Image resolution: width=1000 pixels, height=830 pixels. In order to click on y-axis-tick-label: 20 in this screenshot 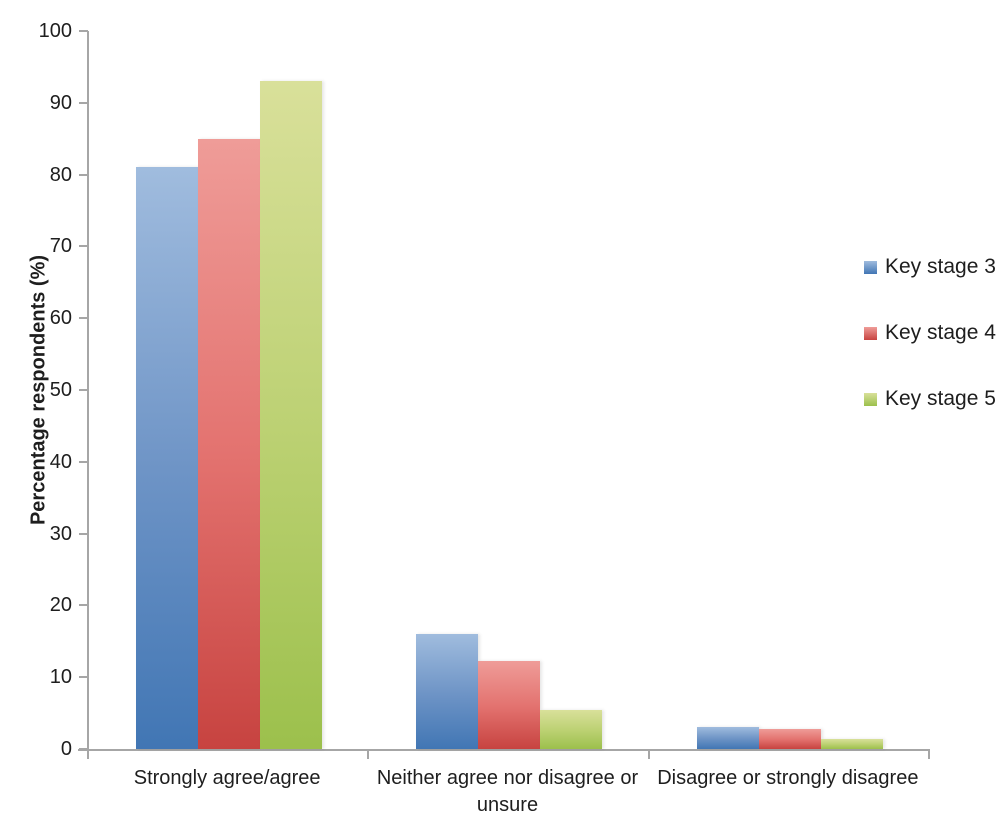, I will do `click(60, 605)`.